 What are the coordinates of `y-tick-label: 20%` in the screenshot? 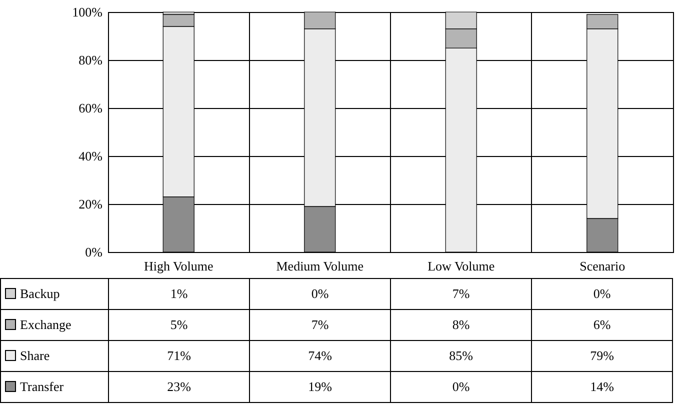 It's located at (90, 204).